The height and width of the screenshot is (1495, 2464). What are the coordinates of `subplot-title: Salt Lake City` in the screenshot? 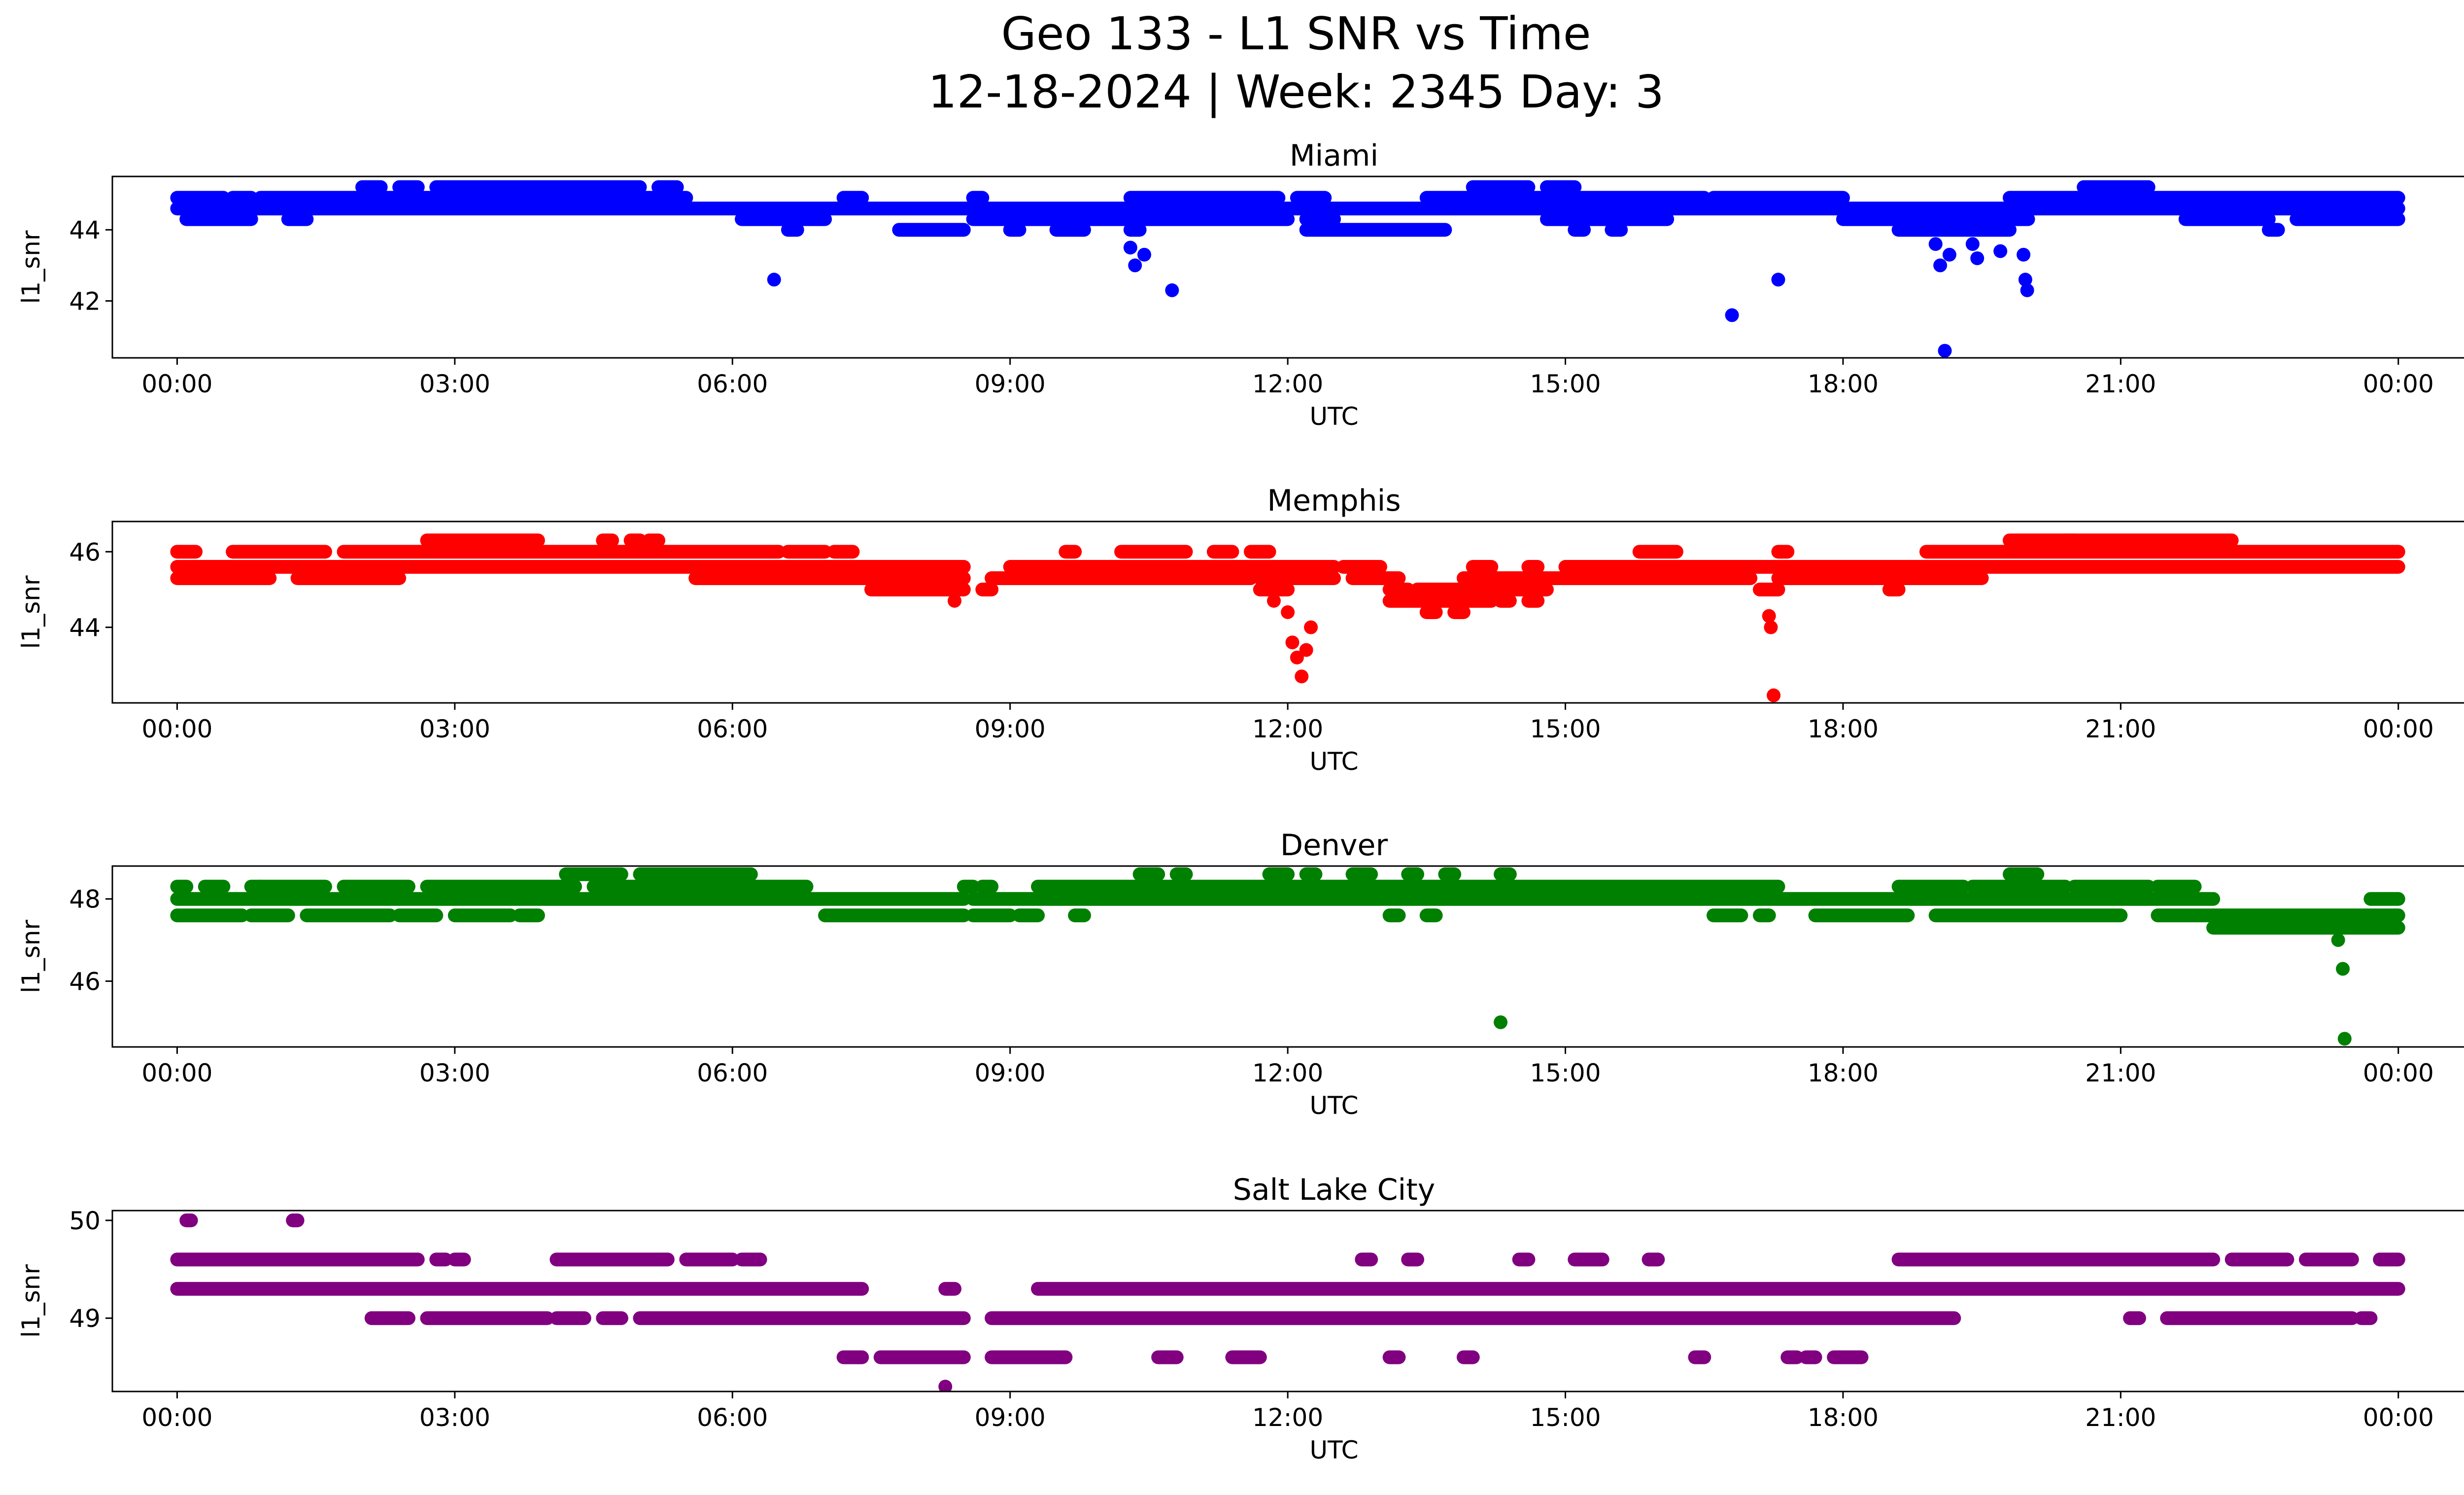 It's located at (1334, 1190).